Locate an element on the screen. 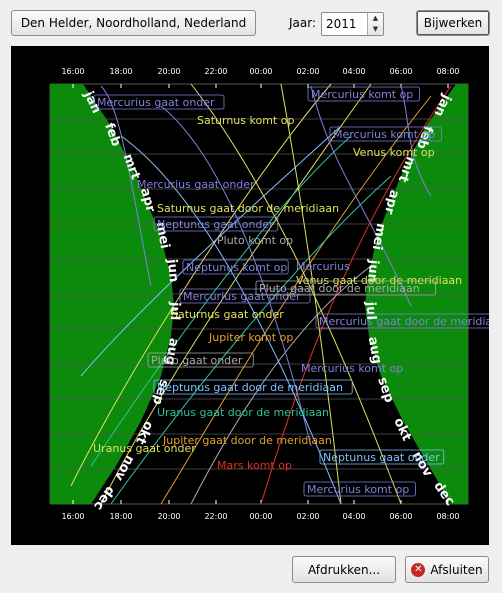 The width and height of the screenshot is (502, 593). month-label-right: apr is located at coordinates (391, 202).